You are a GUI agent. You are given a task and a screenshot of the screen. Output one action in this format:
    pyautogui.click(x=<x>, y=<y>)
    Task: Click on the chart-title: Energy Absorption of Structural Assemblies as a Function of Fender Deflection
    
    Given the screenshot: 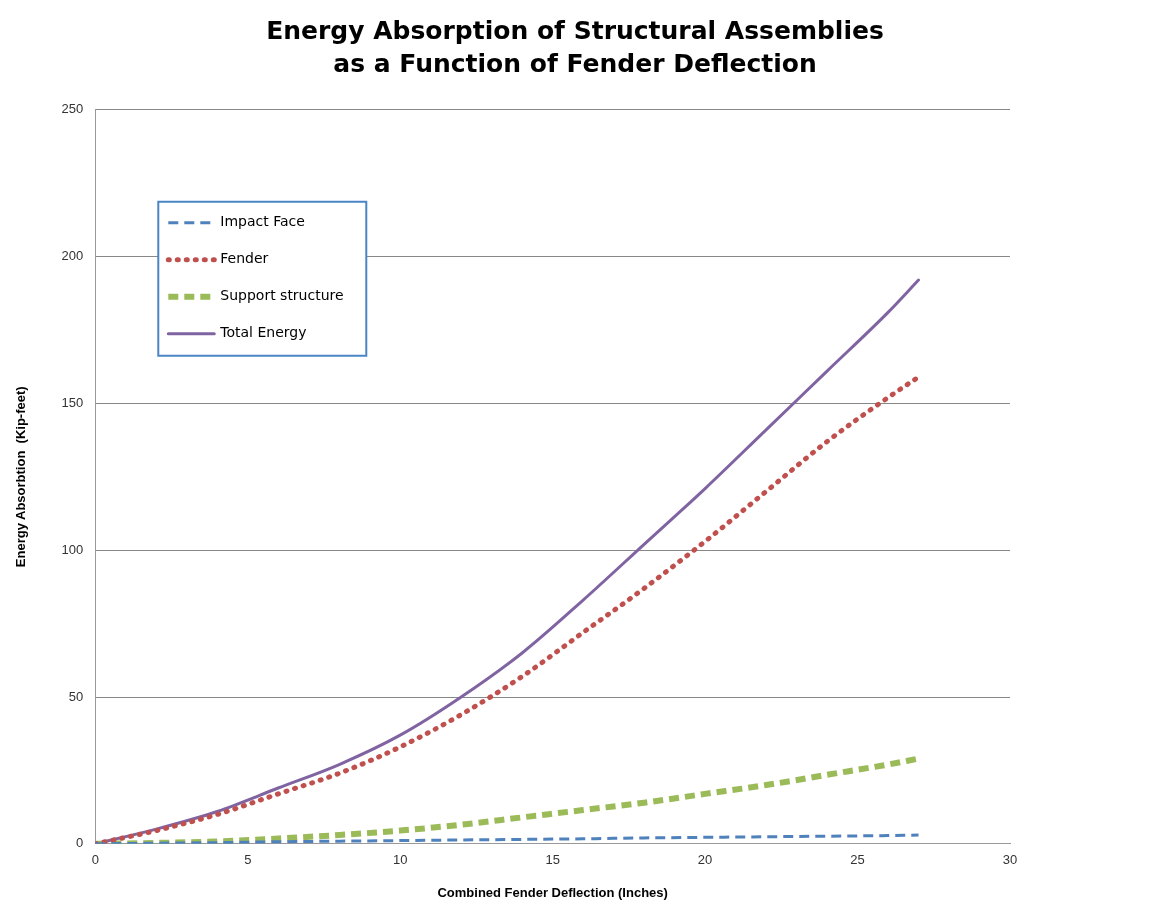 What is the action you would take?
    pyautogui.click(x=575, y=47)
    